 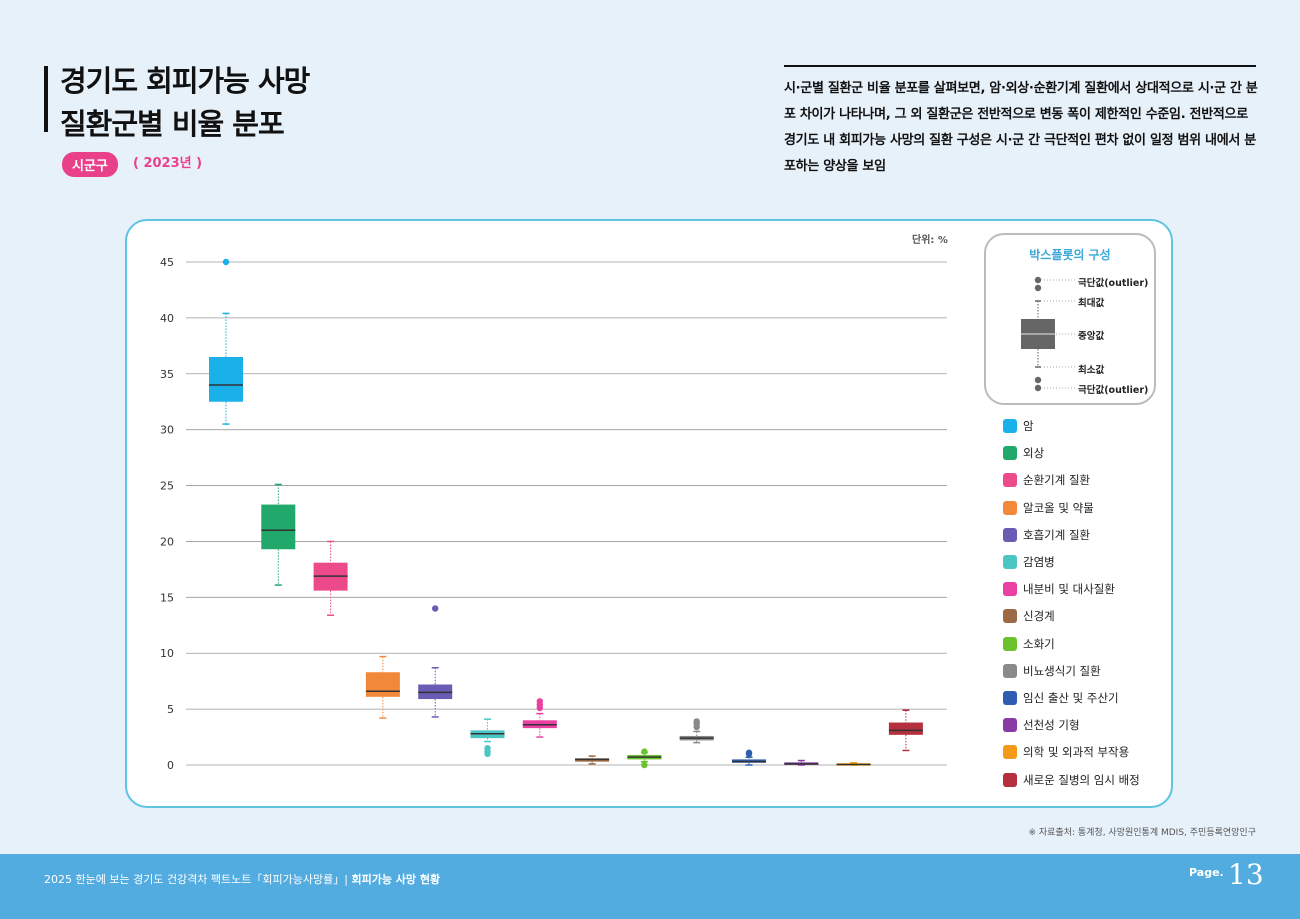 I want to click on y-tick-label: 0, so click(x=170, y=765).